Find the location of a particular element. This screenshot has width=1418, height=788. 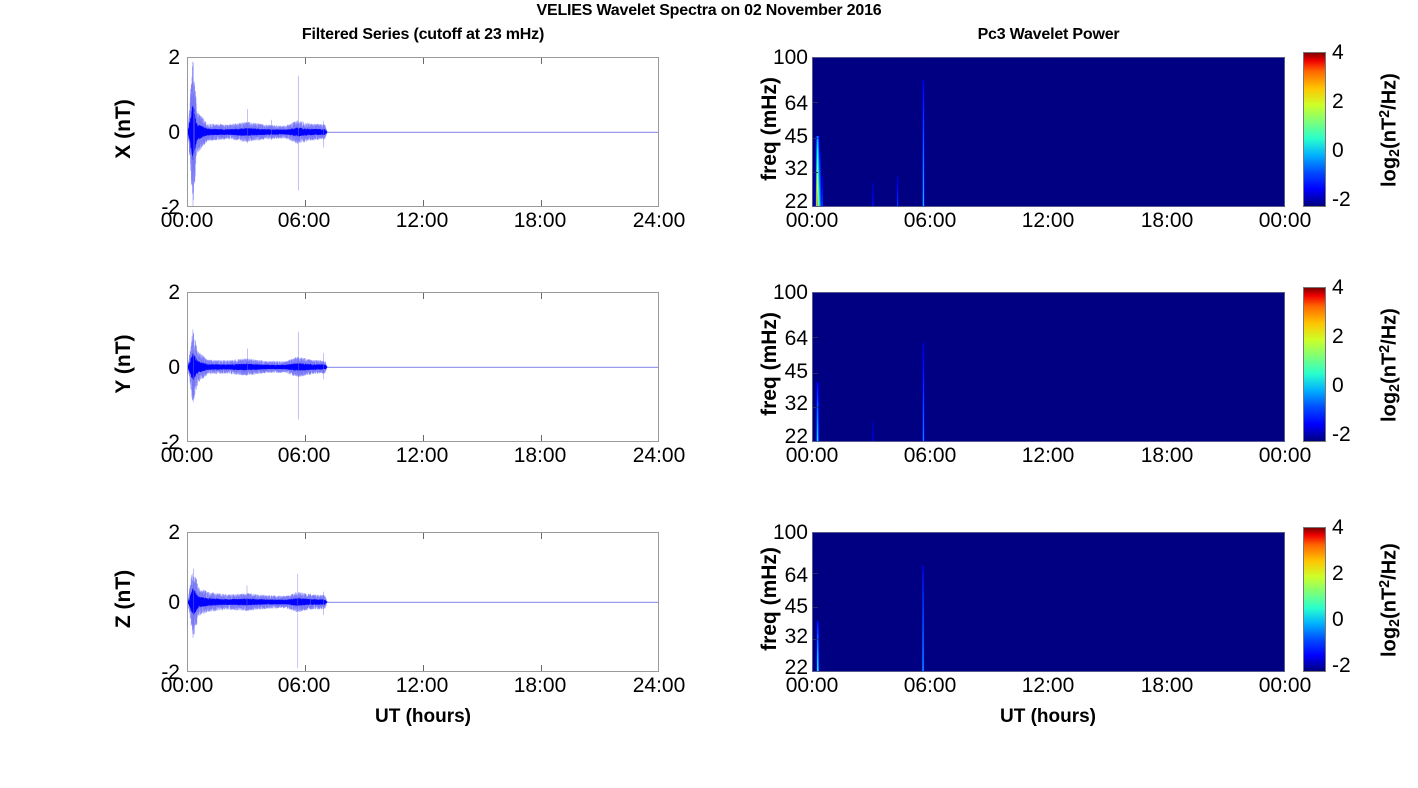

spectrogram-axes-x is located at coordinates (1048, 132).